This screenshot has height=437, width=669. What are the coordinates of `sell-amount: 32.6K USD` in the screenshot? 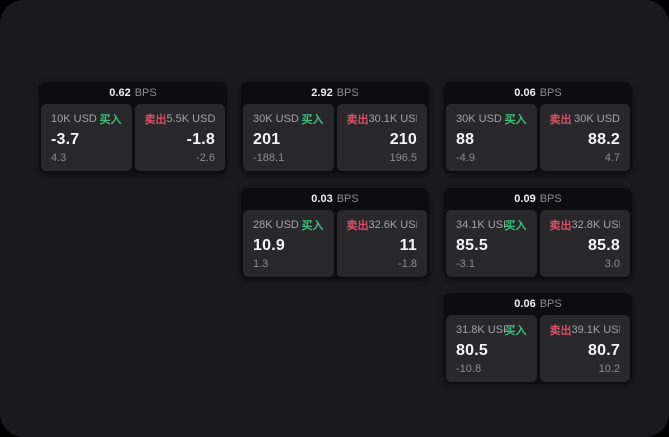 It's located at (393, 225).